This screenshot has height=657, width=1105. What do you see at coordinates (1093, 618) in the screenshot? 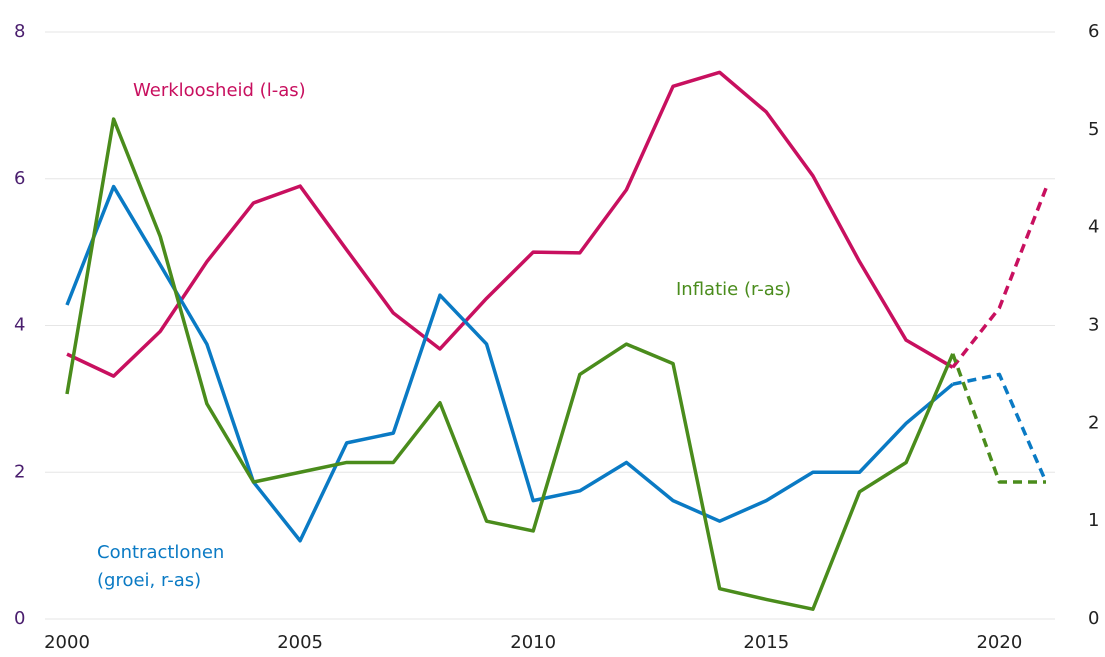
I see `y2-tick-label: 0` at bounding box center [1093, 618].